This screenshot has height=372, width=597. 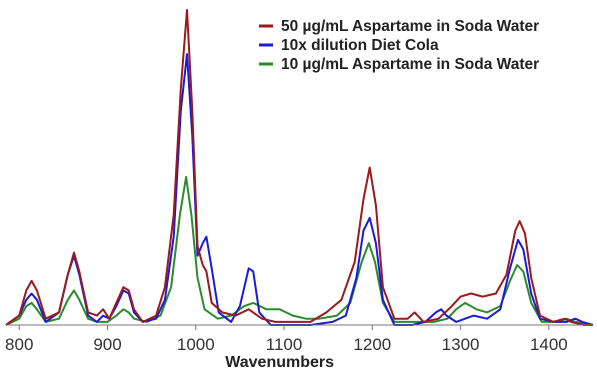 I want to click on x-axis-title: Wavenumbers, so click(x=279, y=362).